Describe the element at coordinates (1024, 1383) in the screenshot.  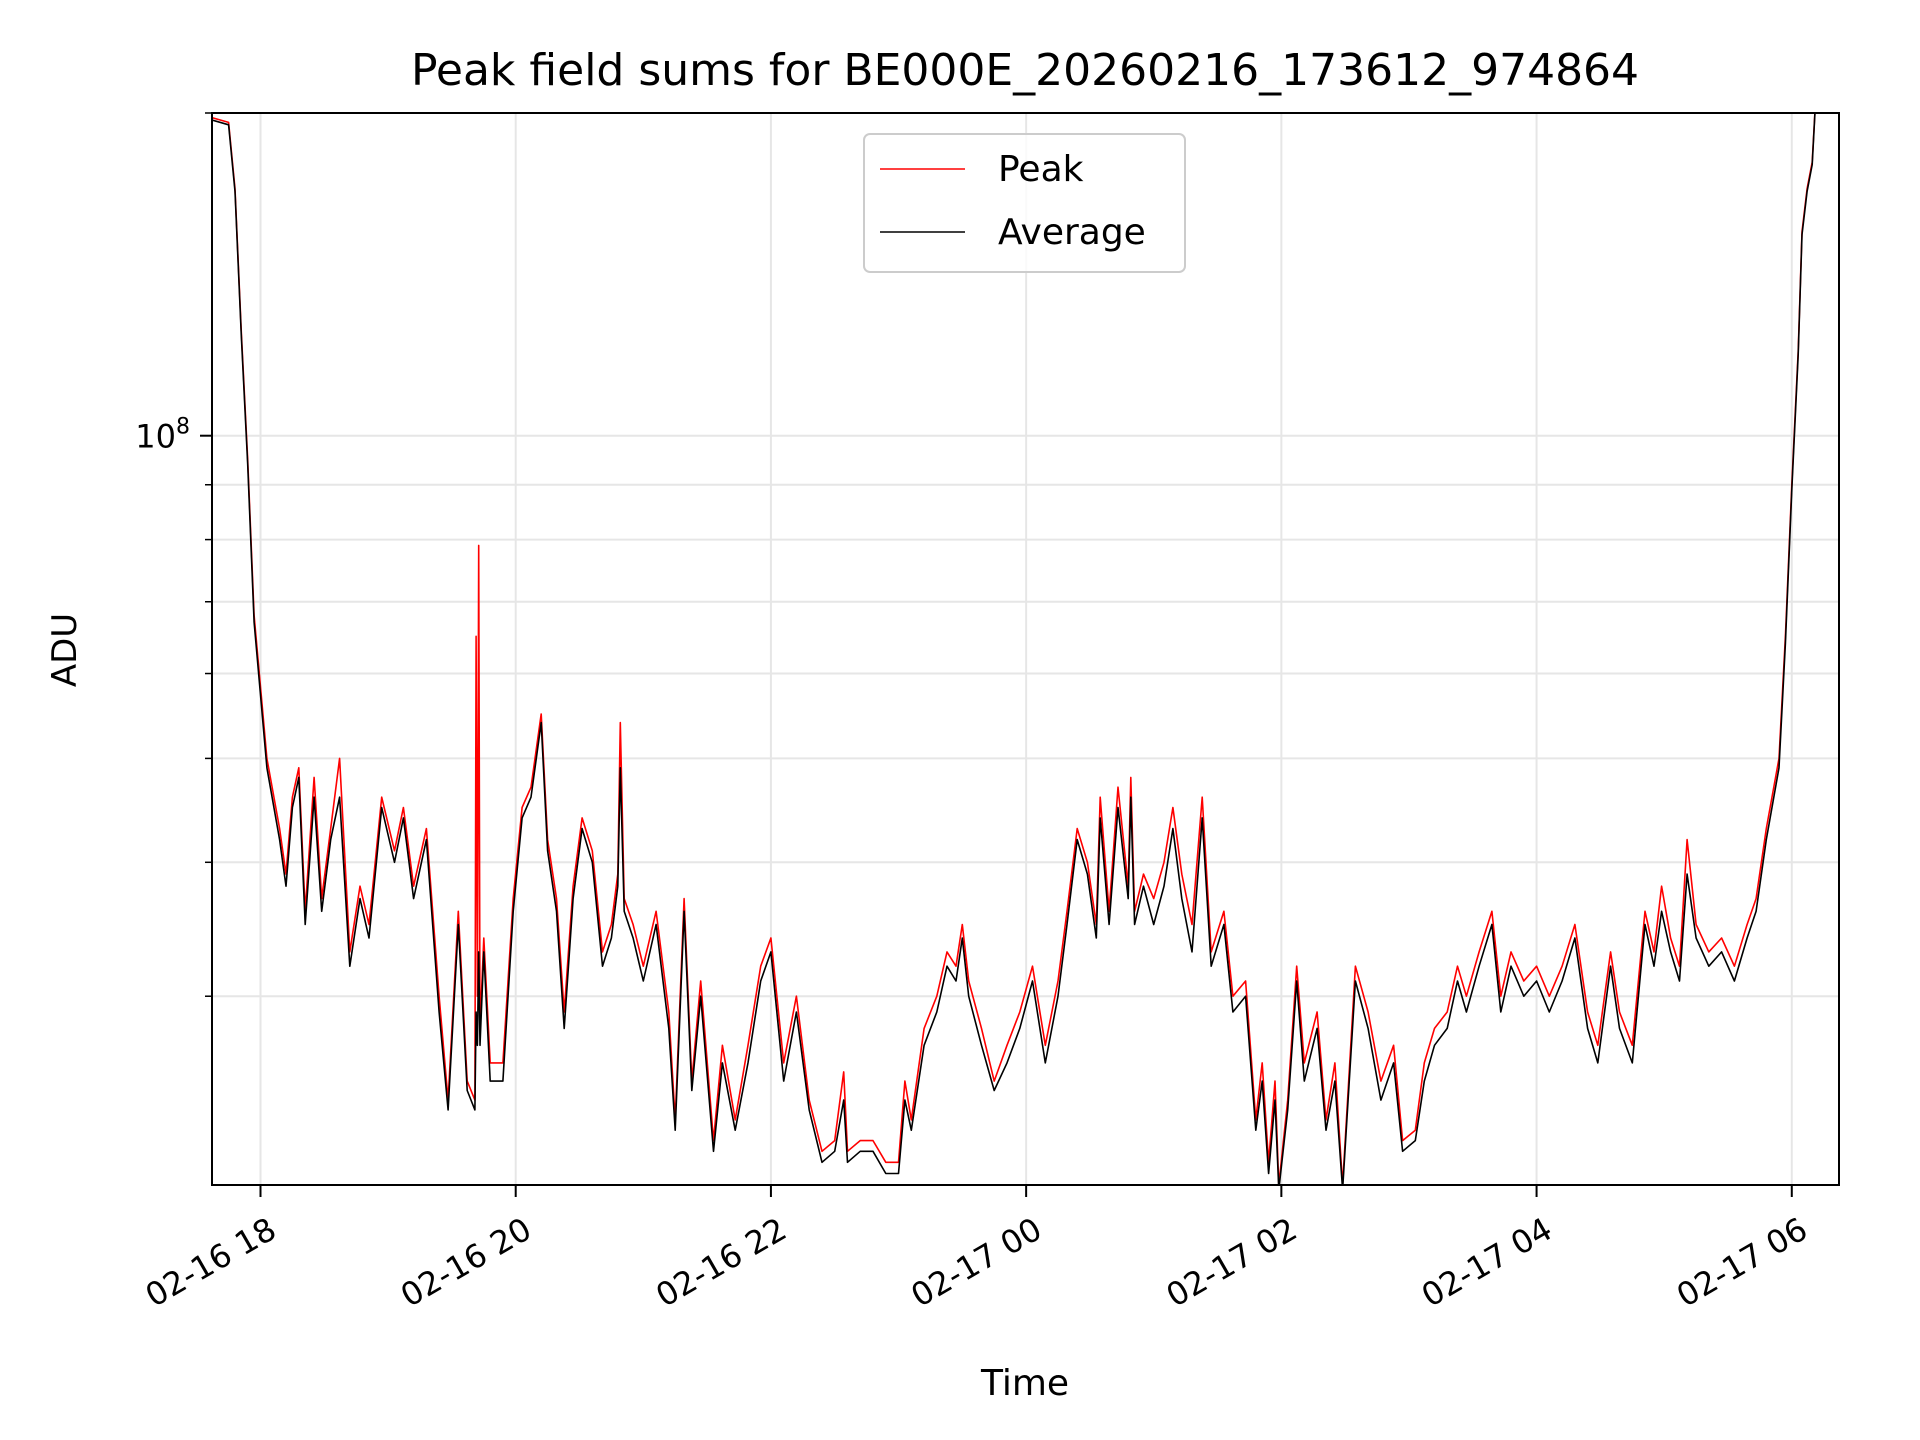
I see `x-axis-label: Time` at that location.